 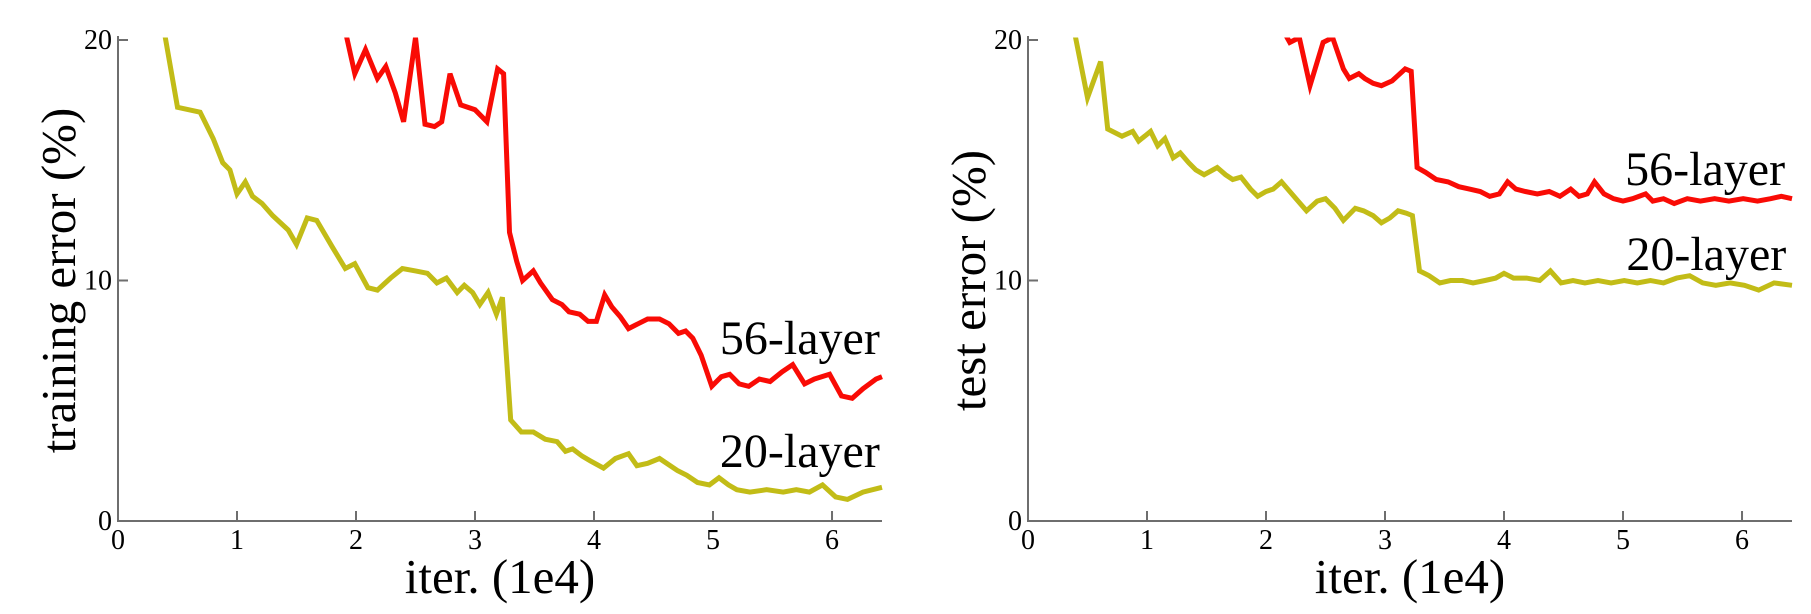 I want to click on y-axis-label: test error (%), so click(x=968, y=280).